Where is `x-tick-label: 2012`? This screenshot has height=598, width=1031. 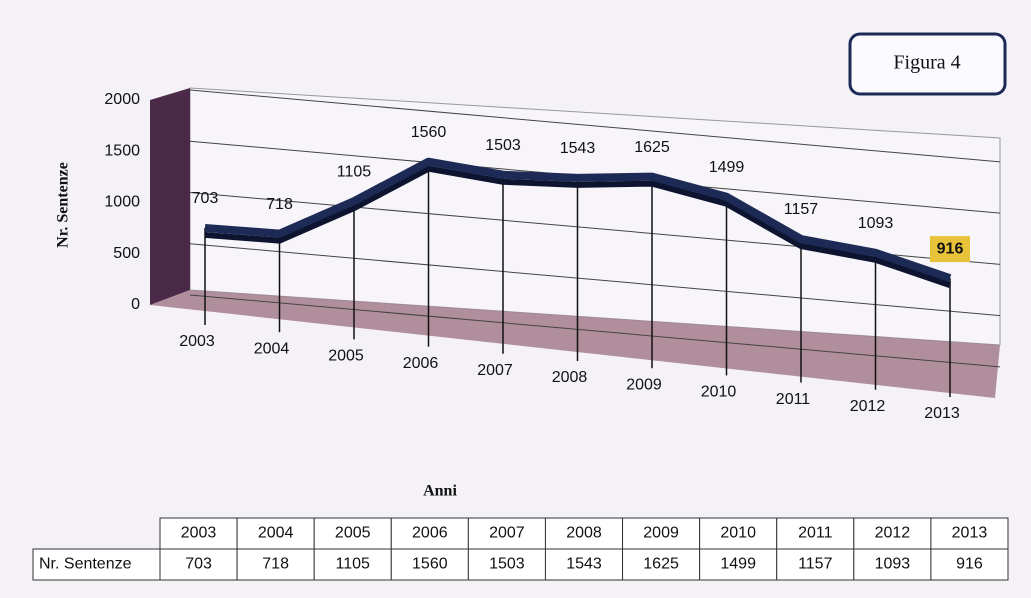 x-tick-label: 2012 is located at coordinates (868, 406).